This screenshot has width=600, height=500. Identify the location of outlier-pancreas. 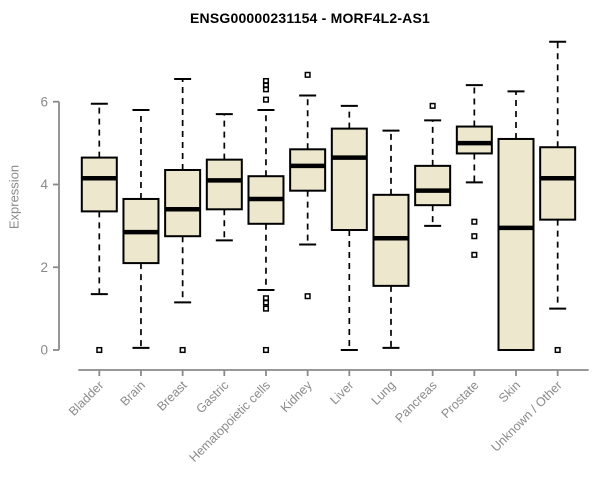
(432, 105).